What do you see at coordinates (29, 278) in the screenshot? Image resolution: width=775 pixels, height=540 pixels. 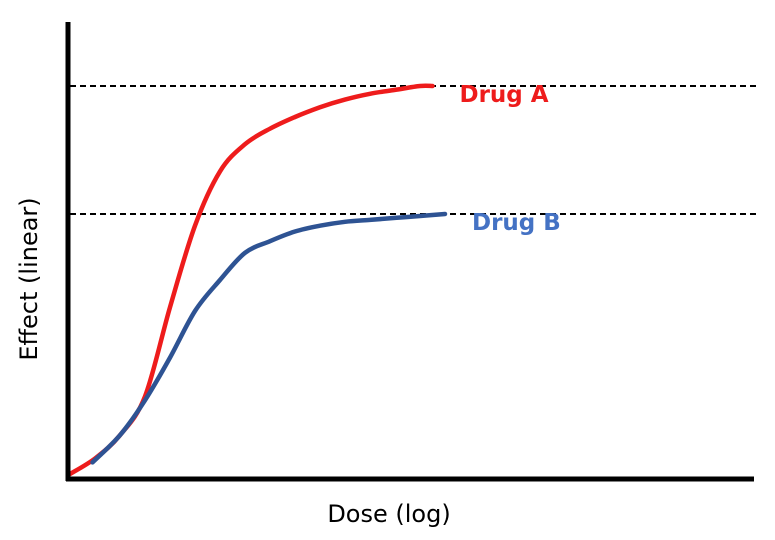 I see `y-axis-title: Effect (linear)` at bounding box center [29, 278].